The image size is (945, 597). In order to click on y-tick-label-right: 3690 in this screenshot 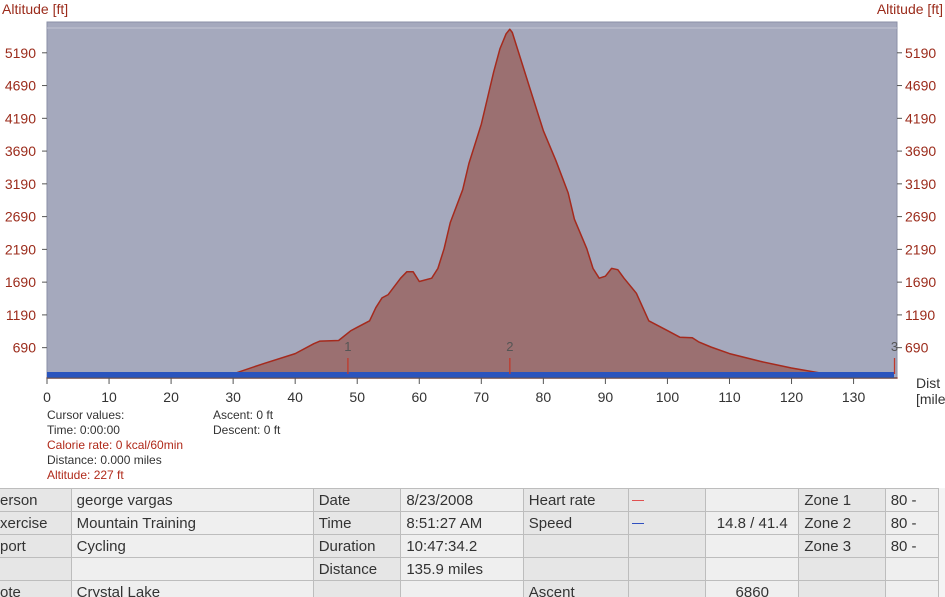, I will do `click(920, 151)`.